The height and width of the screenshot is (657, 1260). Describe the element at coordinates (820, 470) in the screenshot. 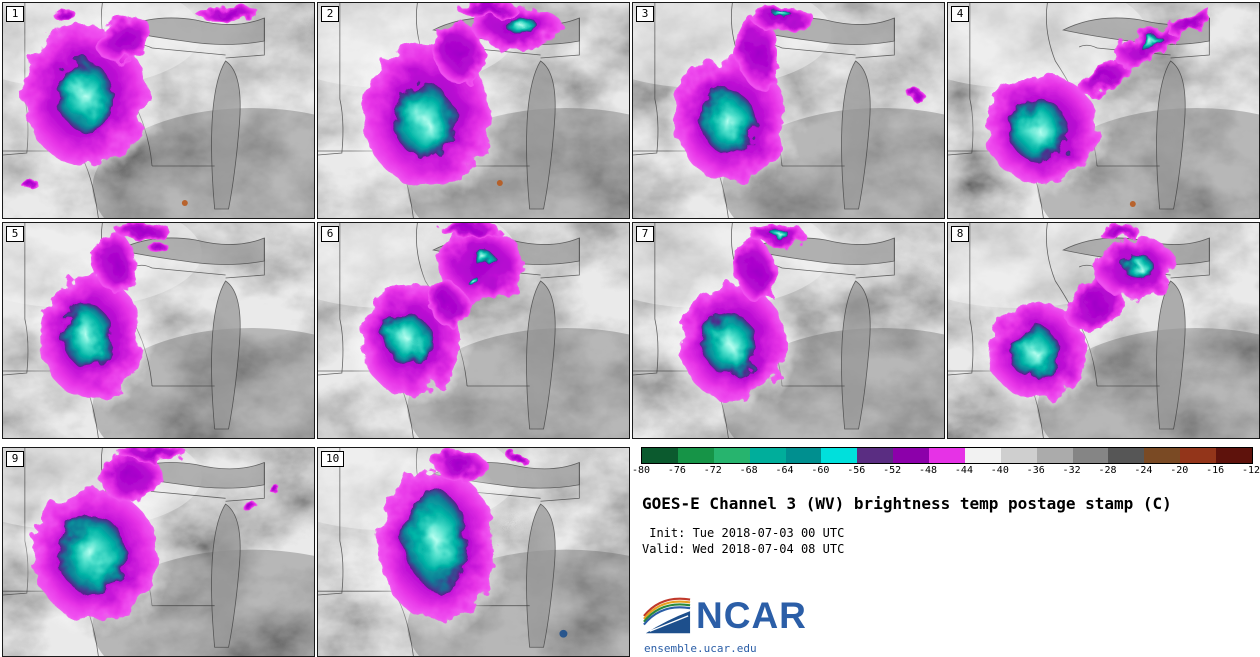

I see `colorbar-tick-label: -60` at that location.